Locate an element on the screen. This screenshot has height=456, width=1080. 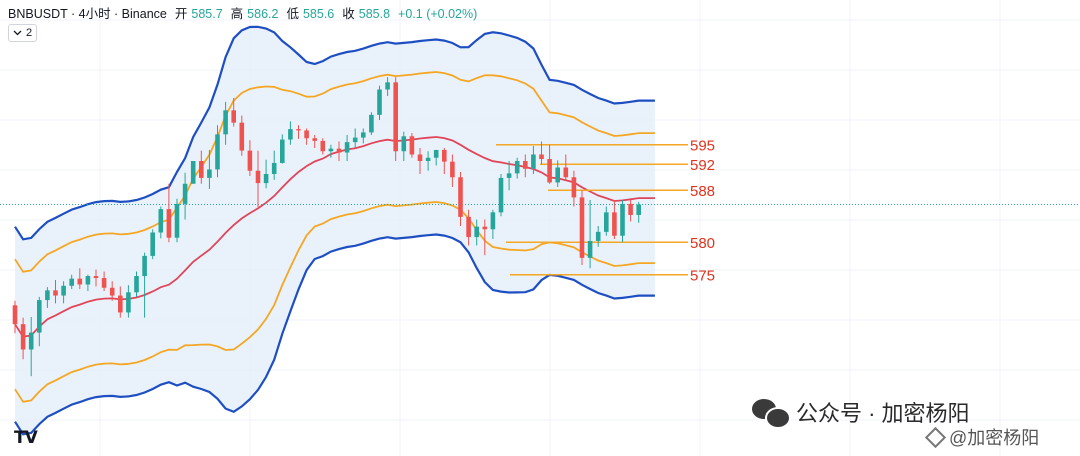
watermark-top: 公众号 · 加密杨阳 is located at coordinates (861, 412).